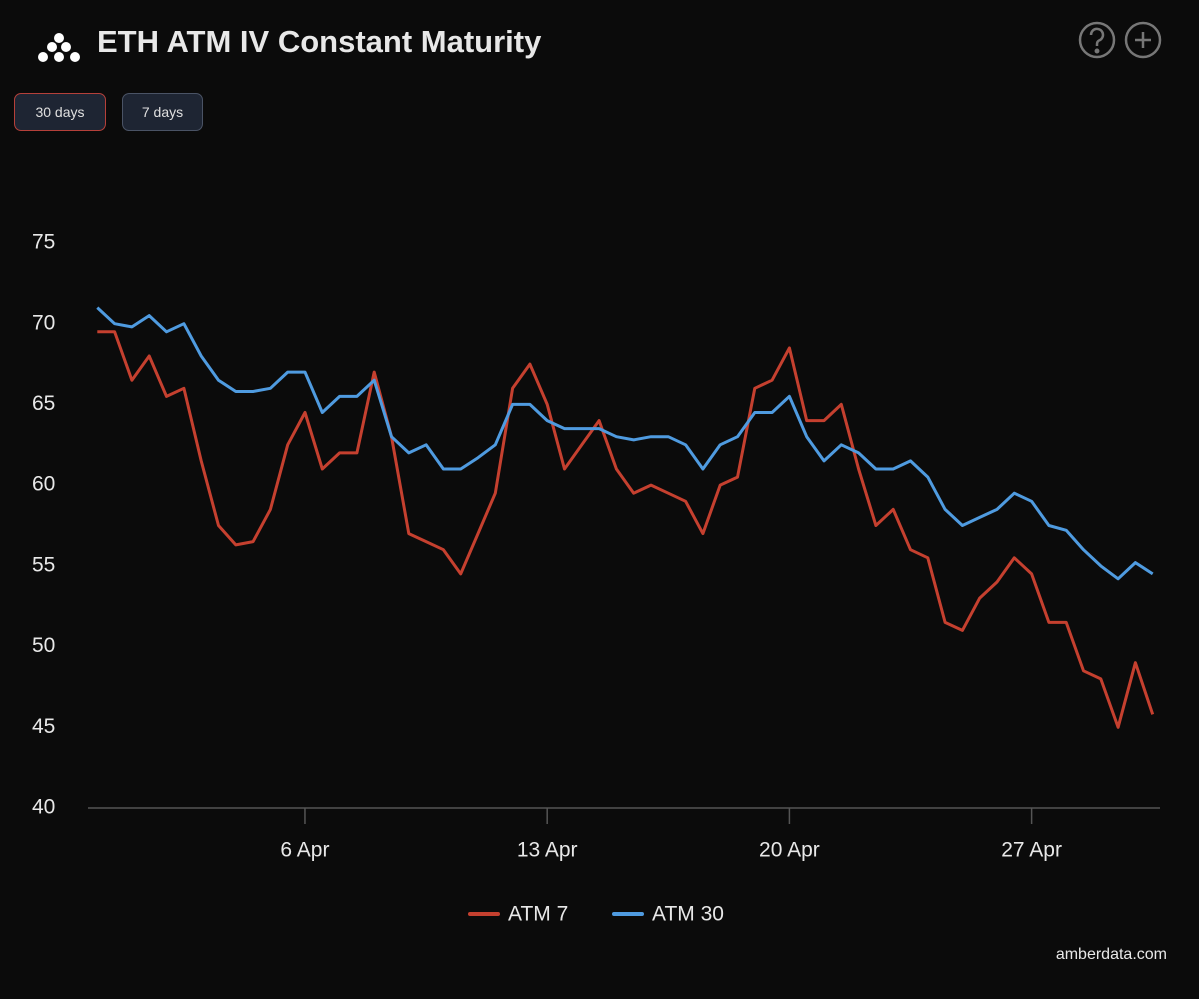 This screenshot has width=1199, height=999. What do you see at coordinates (1143, 40) in the screenshot?
I see `add-icon` at bounding box center [1143, 40].